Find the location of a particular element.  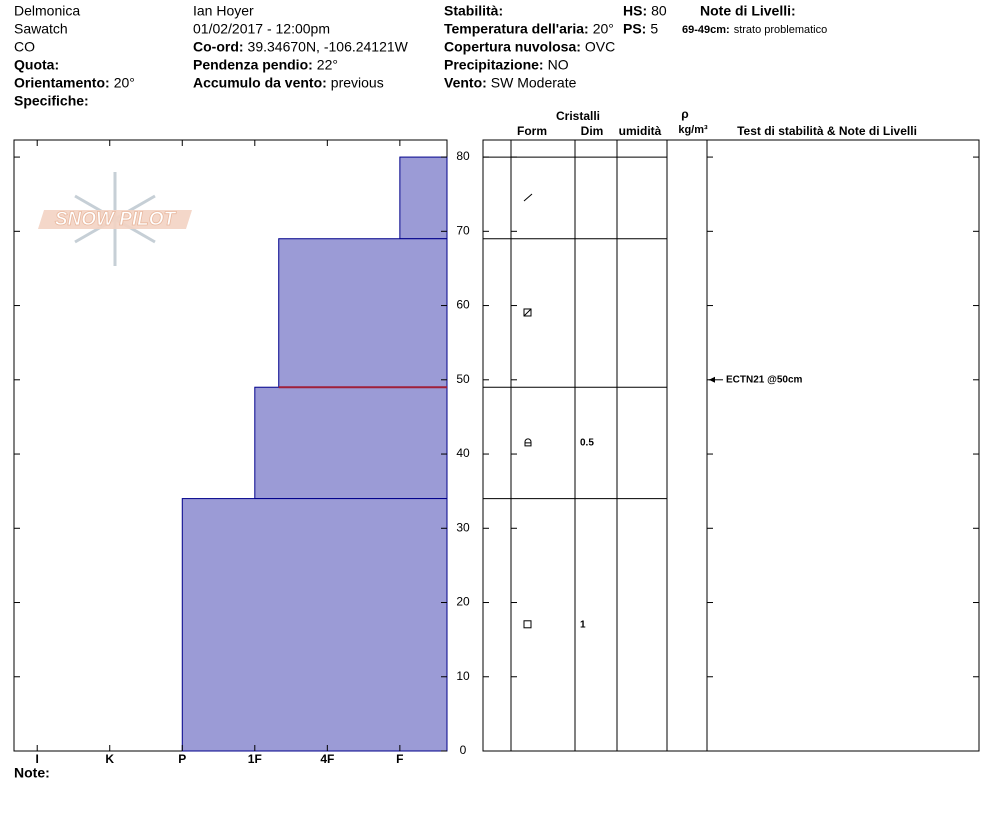

depth-label: 80 is located at coordinates (463, 156).